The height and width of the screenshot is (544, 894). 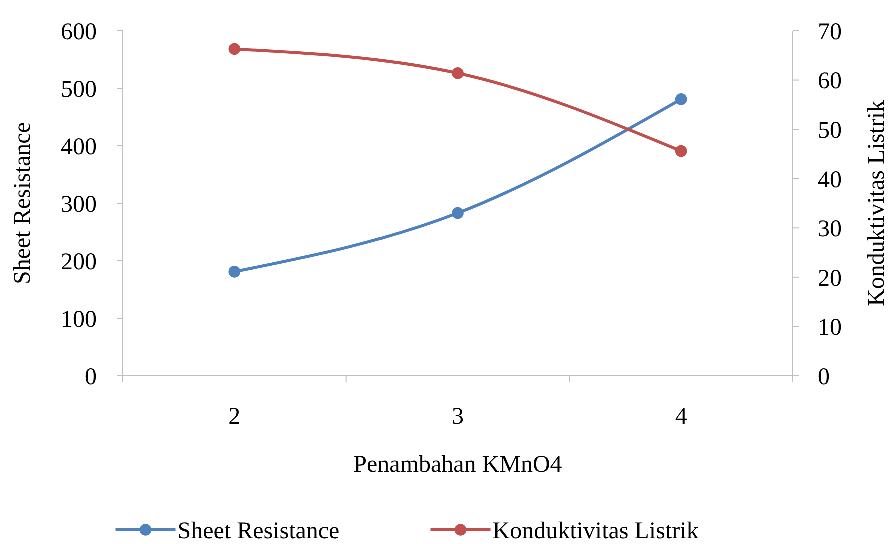 What do you see at coordinates (79, 319) in the screenshot?
I see `y-tick-label: 100` at bounding box center [79, 319].